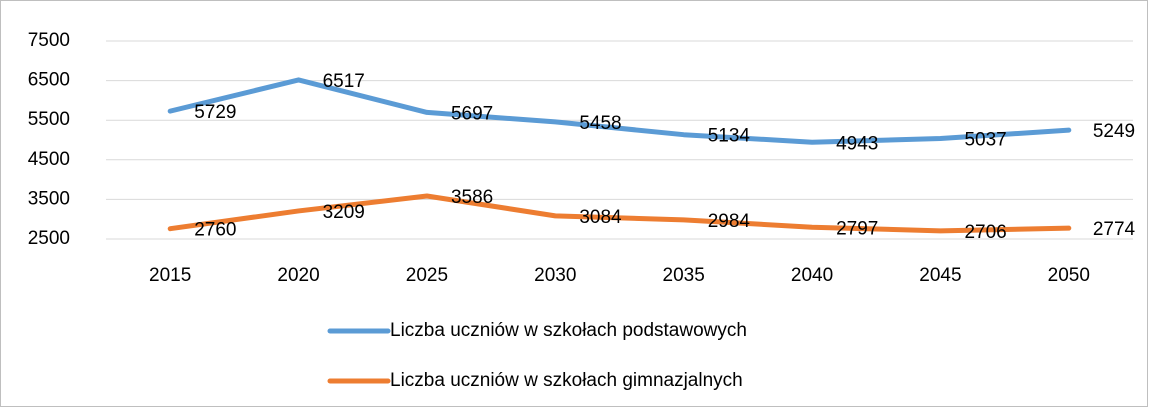  Describe the element at coordinates (49, 198) in the screenshot. I see `y-tick-label: 3500` at that location.